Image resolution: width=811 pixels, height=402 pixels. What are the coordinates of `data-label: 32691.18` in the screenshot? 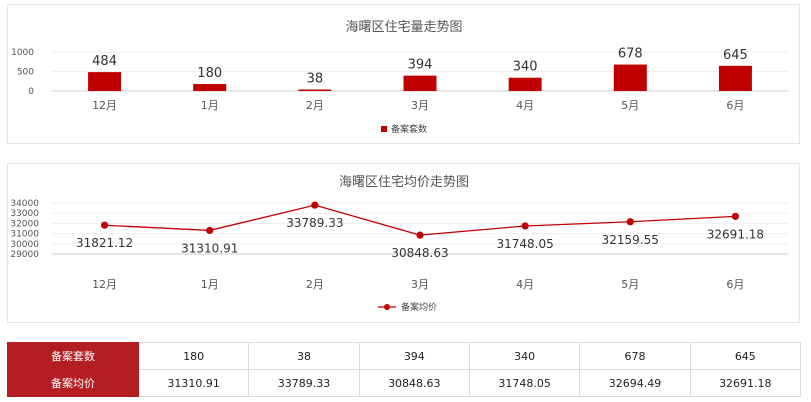 It's located at (735, 234).